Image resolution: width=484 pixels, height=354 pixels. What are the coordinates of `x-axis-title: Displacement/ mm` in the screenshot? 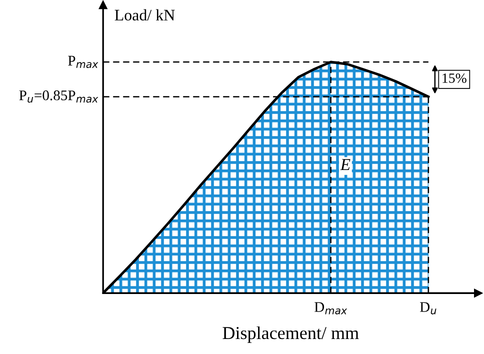 It's located at (290, 334).